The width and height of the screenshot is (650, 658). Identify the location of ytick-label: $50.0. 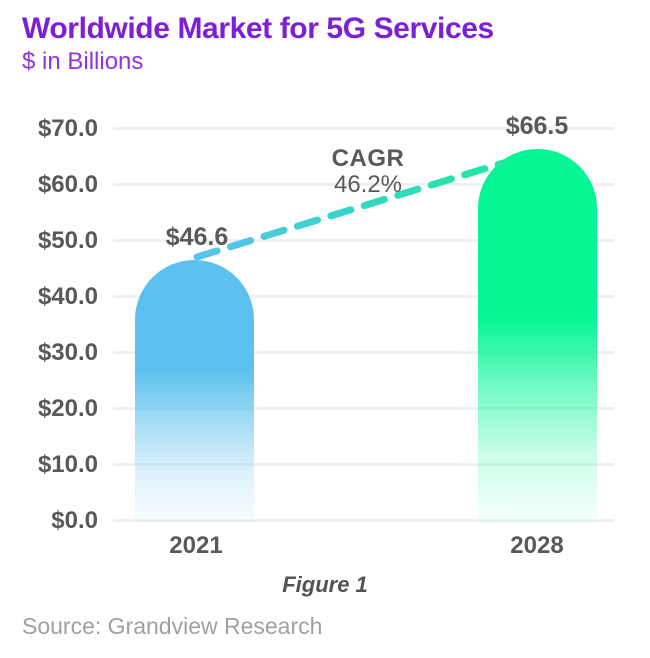
(67, 240).